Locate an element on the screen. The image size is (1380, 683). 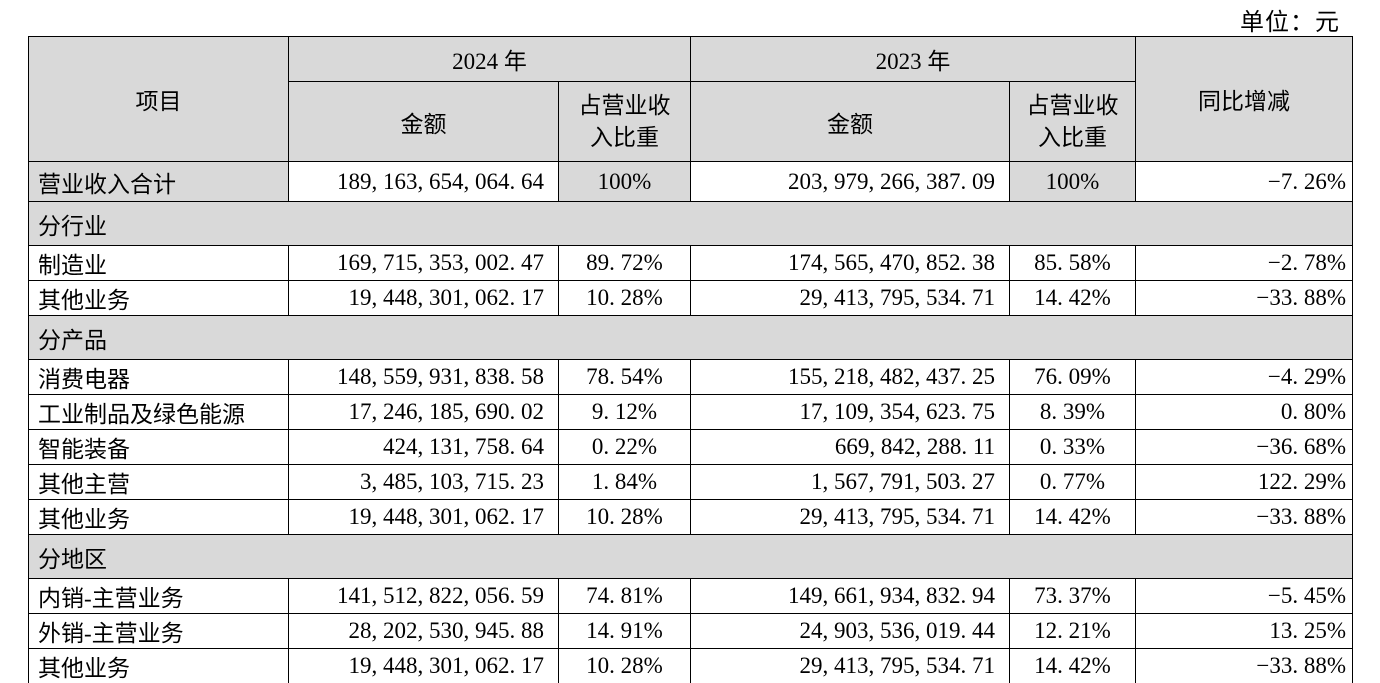
yoy-cell: −36. 68% is located at coordinates (1244, 447).